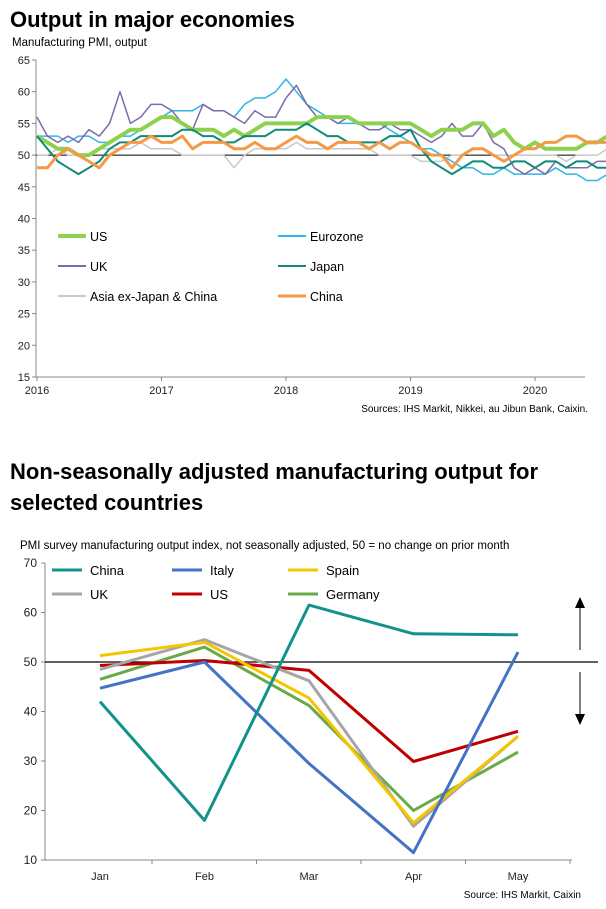 This screenshot has height=909, width=606. What do you see at coordinates (337, 237) in the screenshot?
I see `legend-label-eurozone: Eurozone` at bounding box center [337, 237].